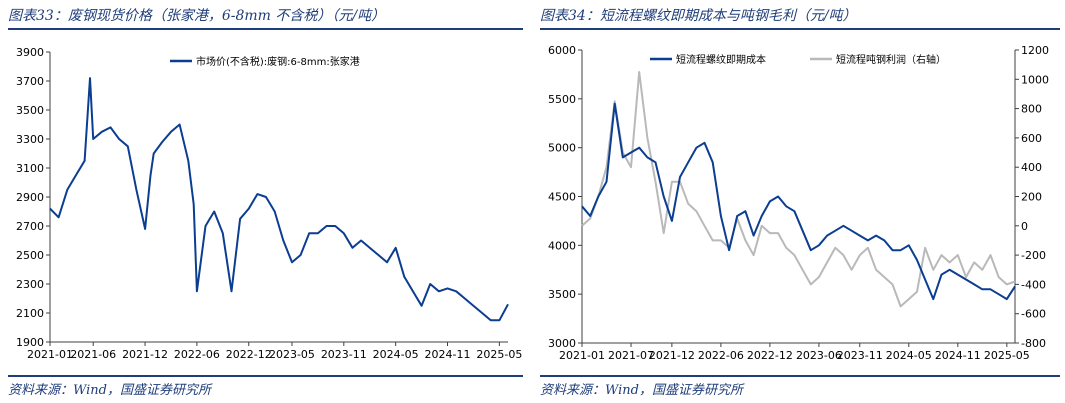  Describe the element at coordinates (819, 355) in the screenshot. I see `x-tick-label: 2023-06` at that location.